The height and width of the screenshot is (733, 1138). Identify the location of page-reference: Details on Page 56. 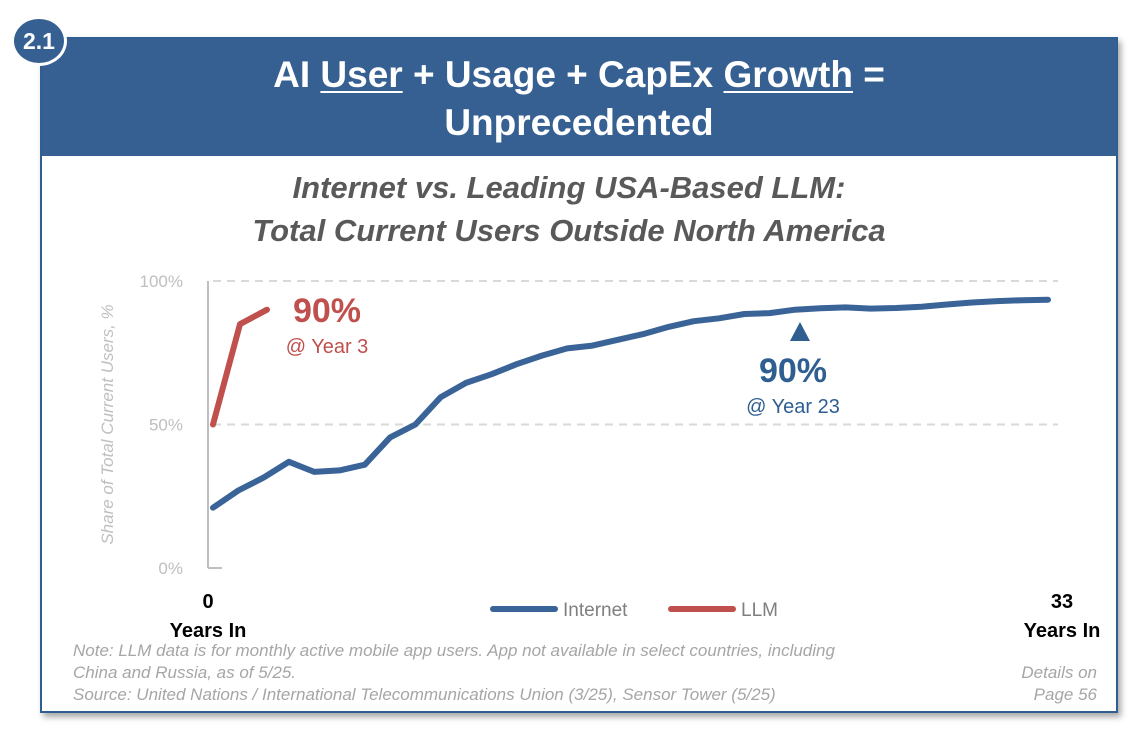
(1059, 684).